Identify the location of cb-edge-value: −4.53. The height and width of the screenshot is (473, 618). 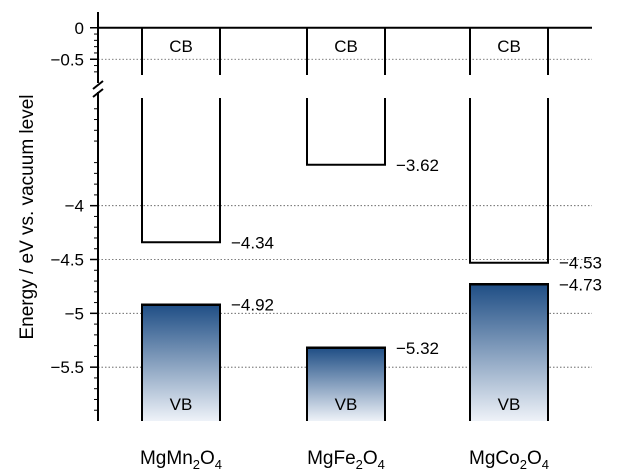
(580, 263).